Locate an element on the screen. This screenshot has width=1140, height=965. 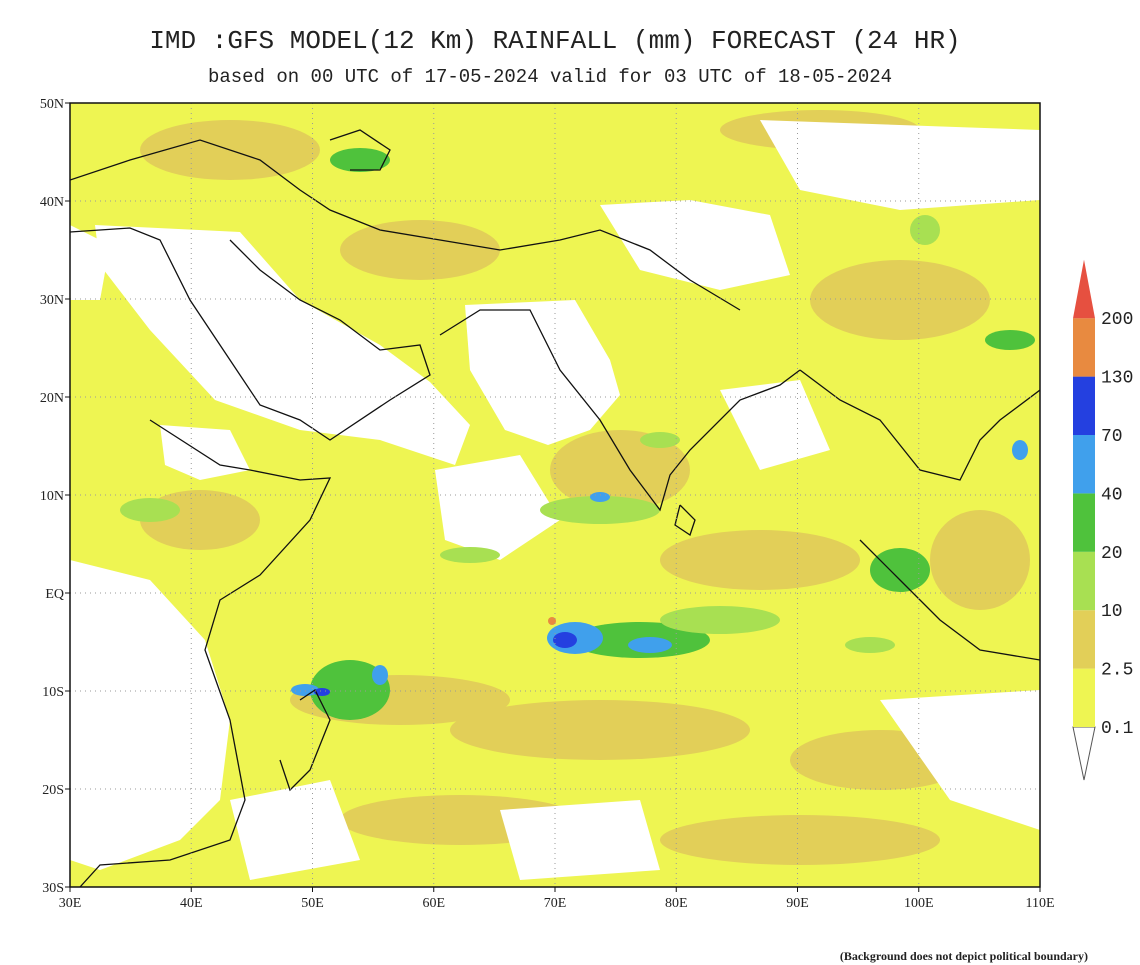
x-tick-label: 100E is located at coordinates (919, 903).